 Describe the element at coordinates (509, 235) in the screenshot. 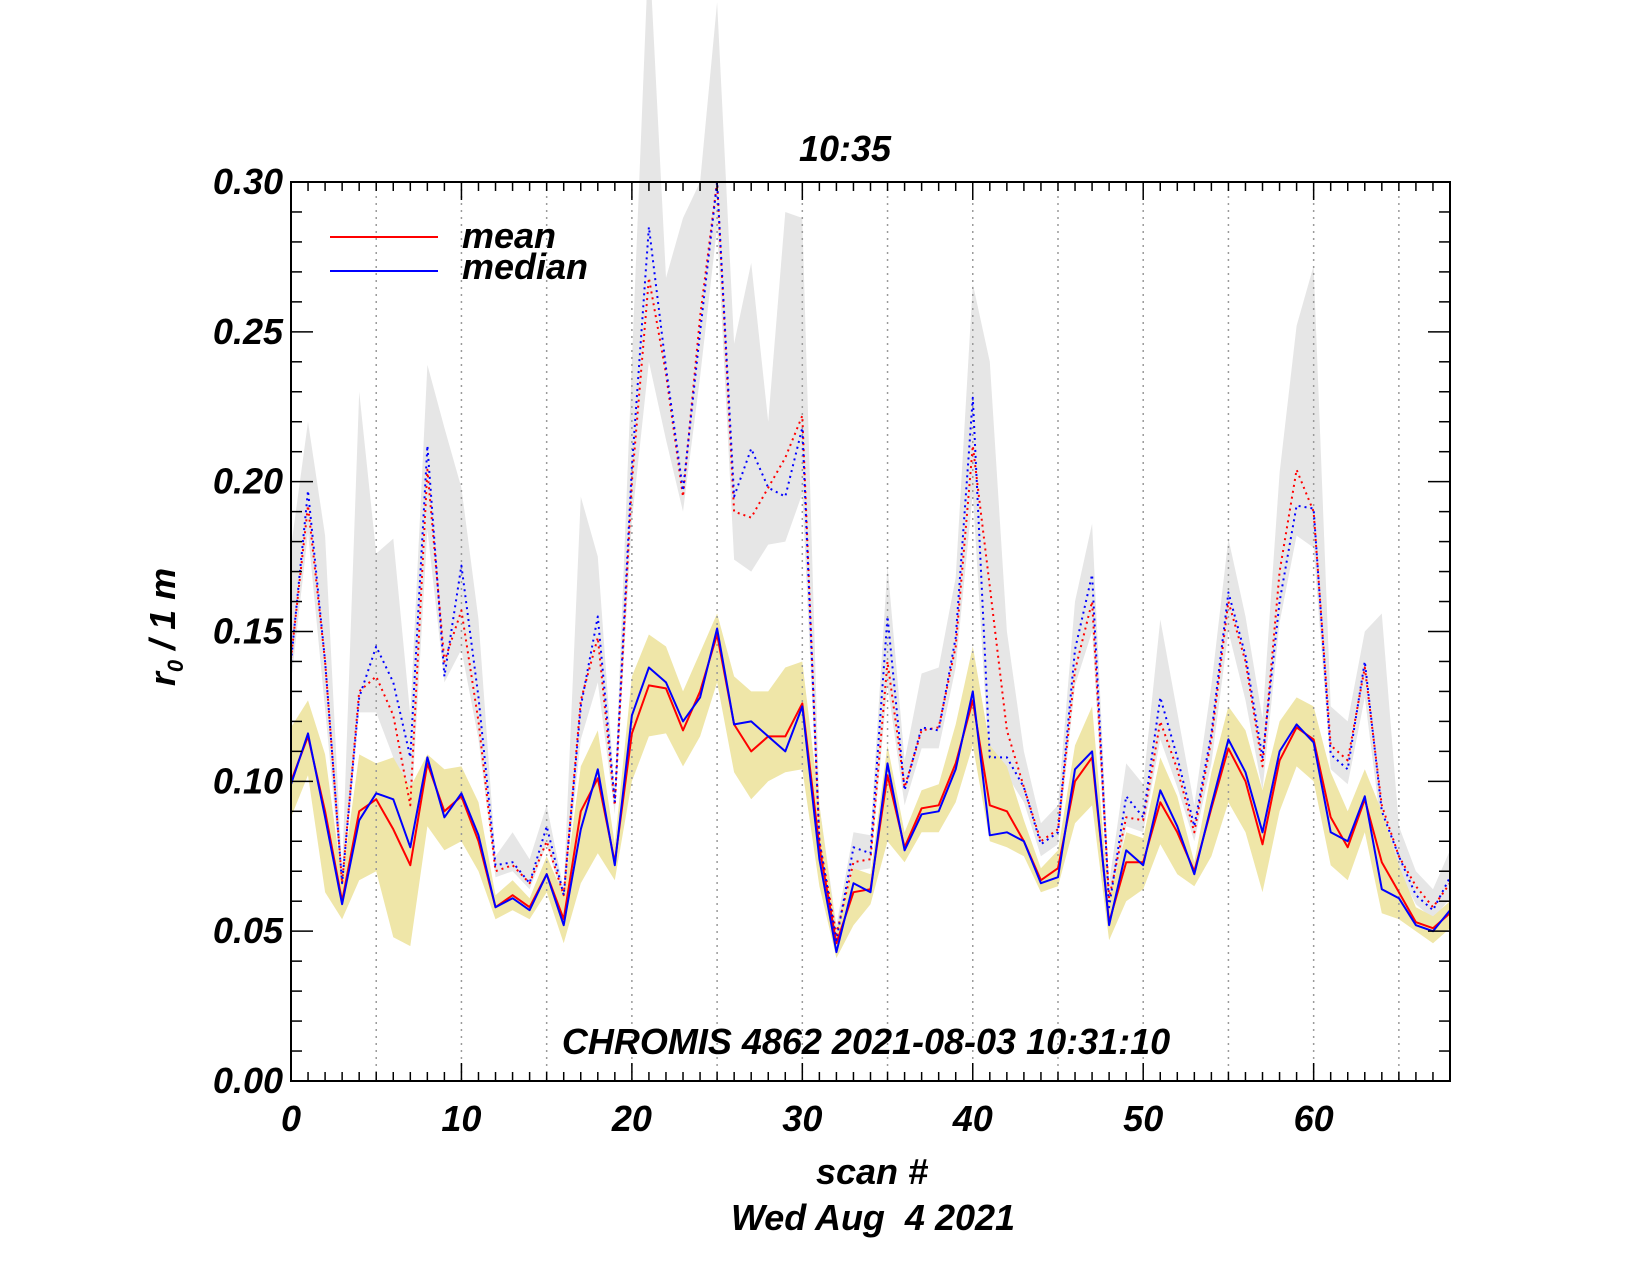

I see `legend-mean-label: mean` at that location.